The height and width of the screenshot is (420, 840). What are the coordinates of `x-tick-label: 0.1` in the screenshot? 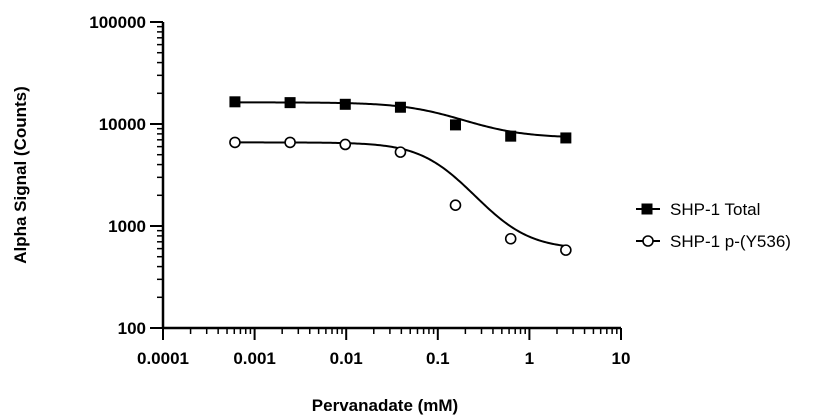 It's located at (438, 358).